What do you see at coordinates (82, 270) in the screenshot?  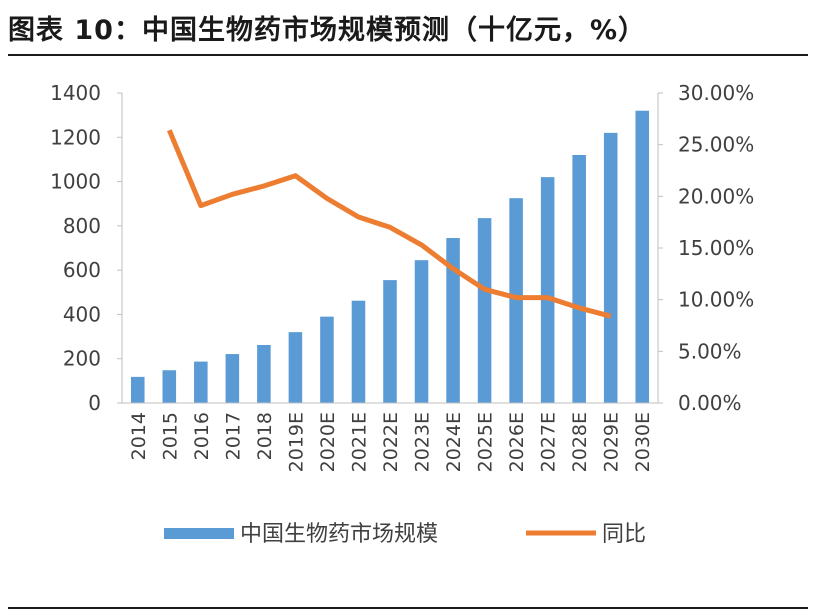 I see `left-y-tick-label: 600` at bounding box center [82, 270].